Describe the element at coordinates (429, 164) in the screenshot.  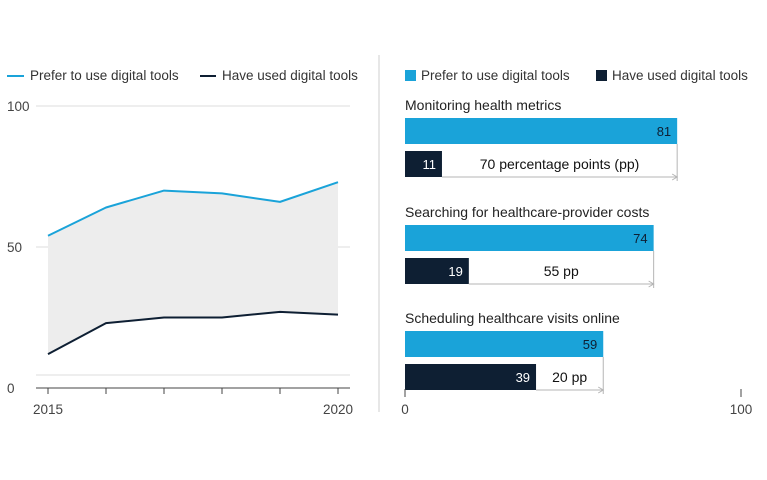
I see `used-value-label: 11` at that location.